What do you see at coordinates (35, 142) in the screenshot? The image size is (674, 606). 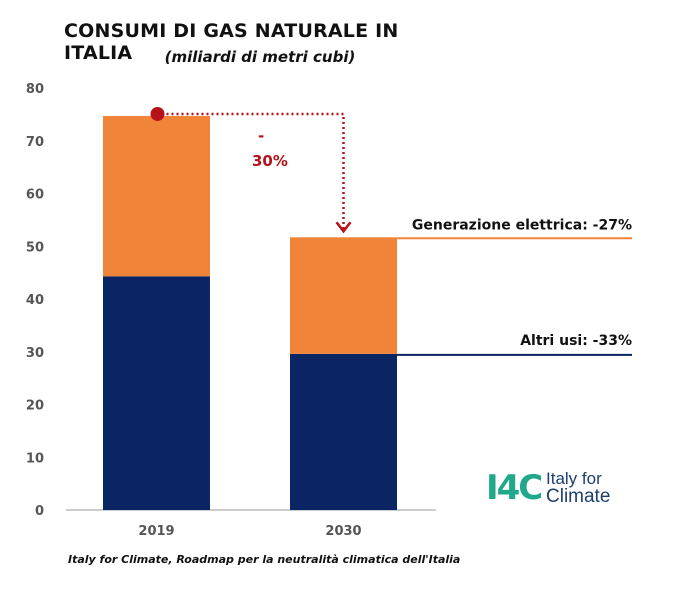 I see `y-tick-label: 70` at bounding box center [35, 142].